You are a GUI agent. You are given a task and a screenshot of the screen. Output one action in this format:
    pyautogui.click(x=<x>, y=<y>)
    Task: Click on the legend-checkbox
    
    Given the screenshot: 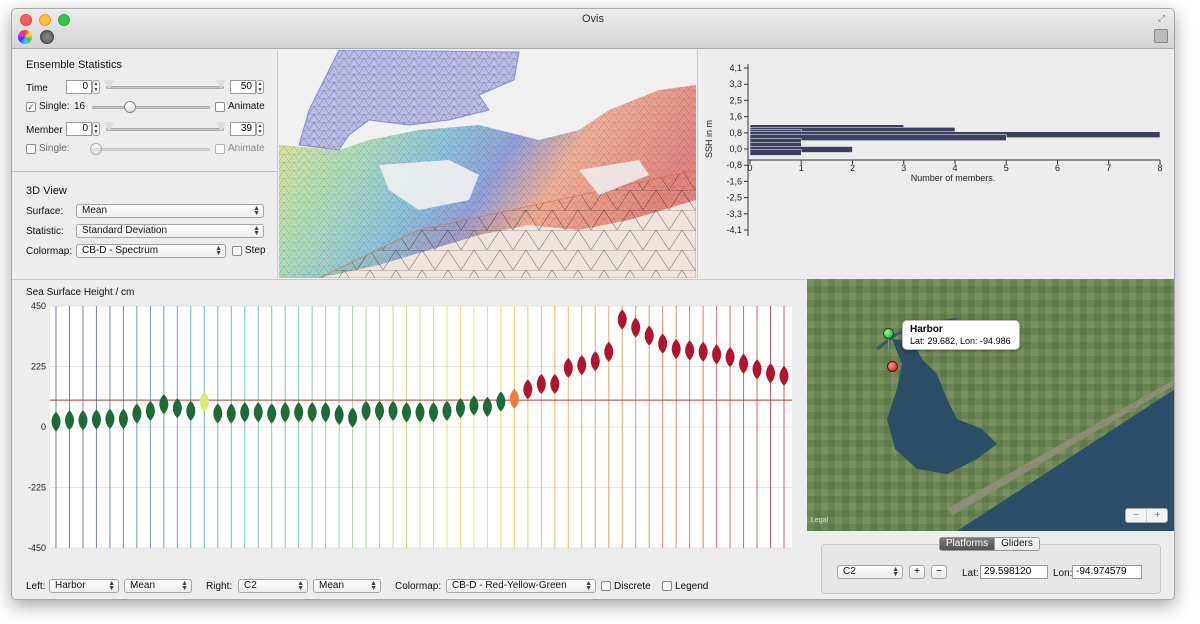 What is the action you would take?
    pyautogui.click(x=667, y=586)
    